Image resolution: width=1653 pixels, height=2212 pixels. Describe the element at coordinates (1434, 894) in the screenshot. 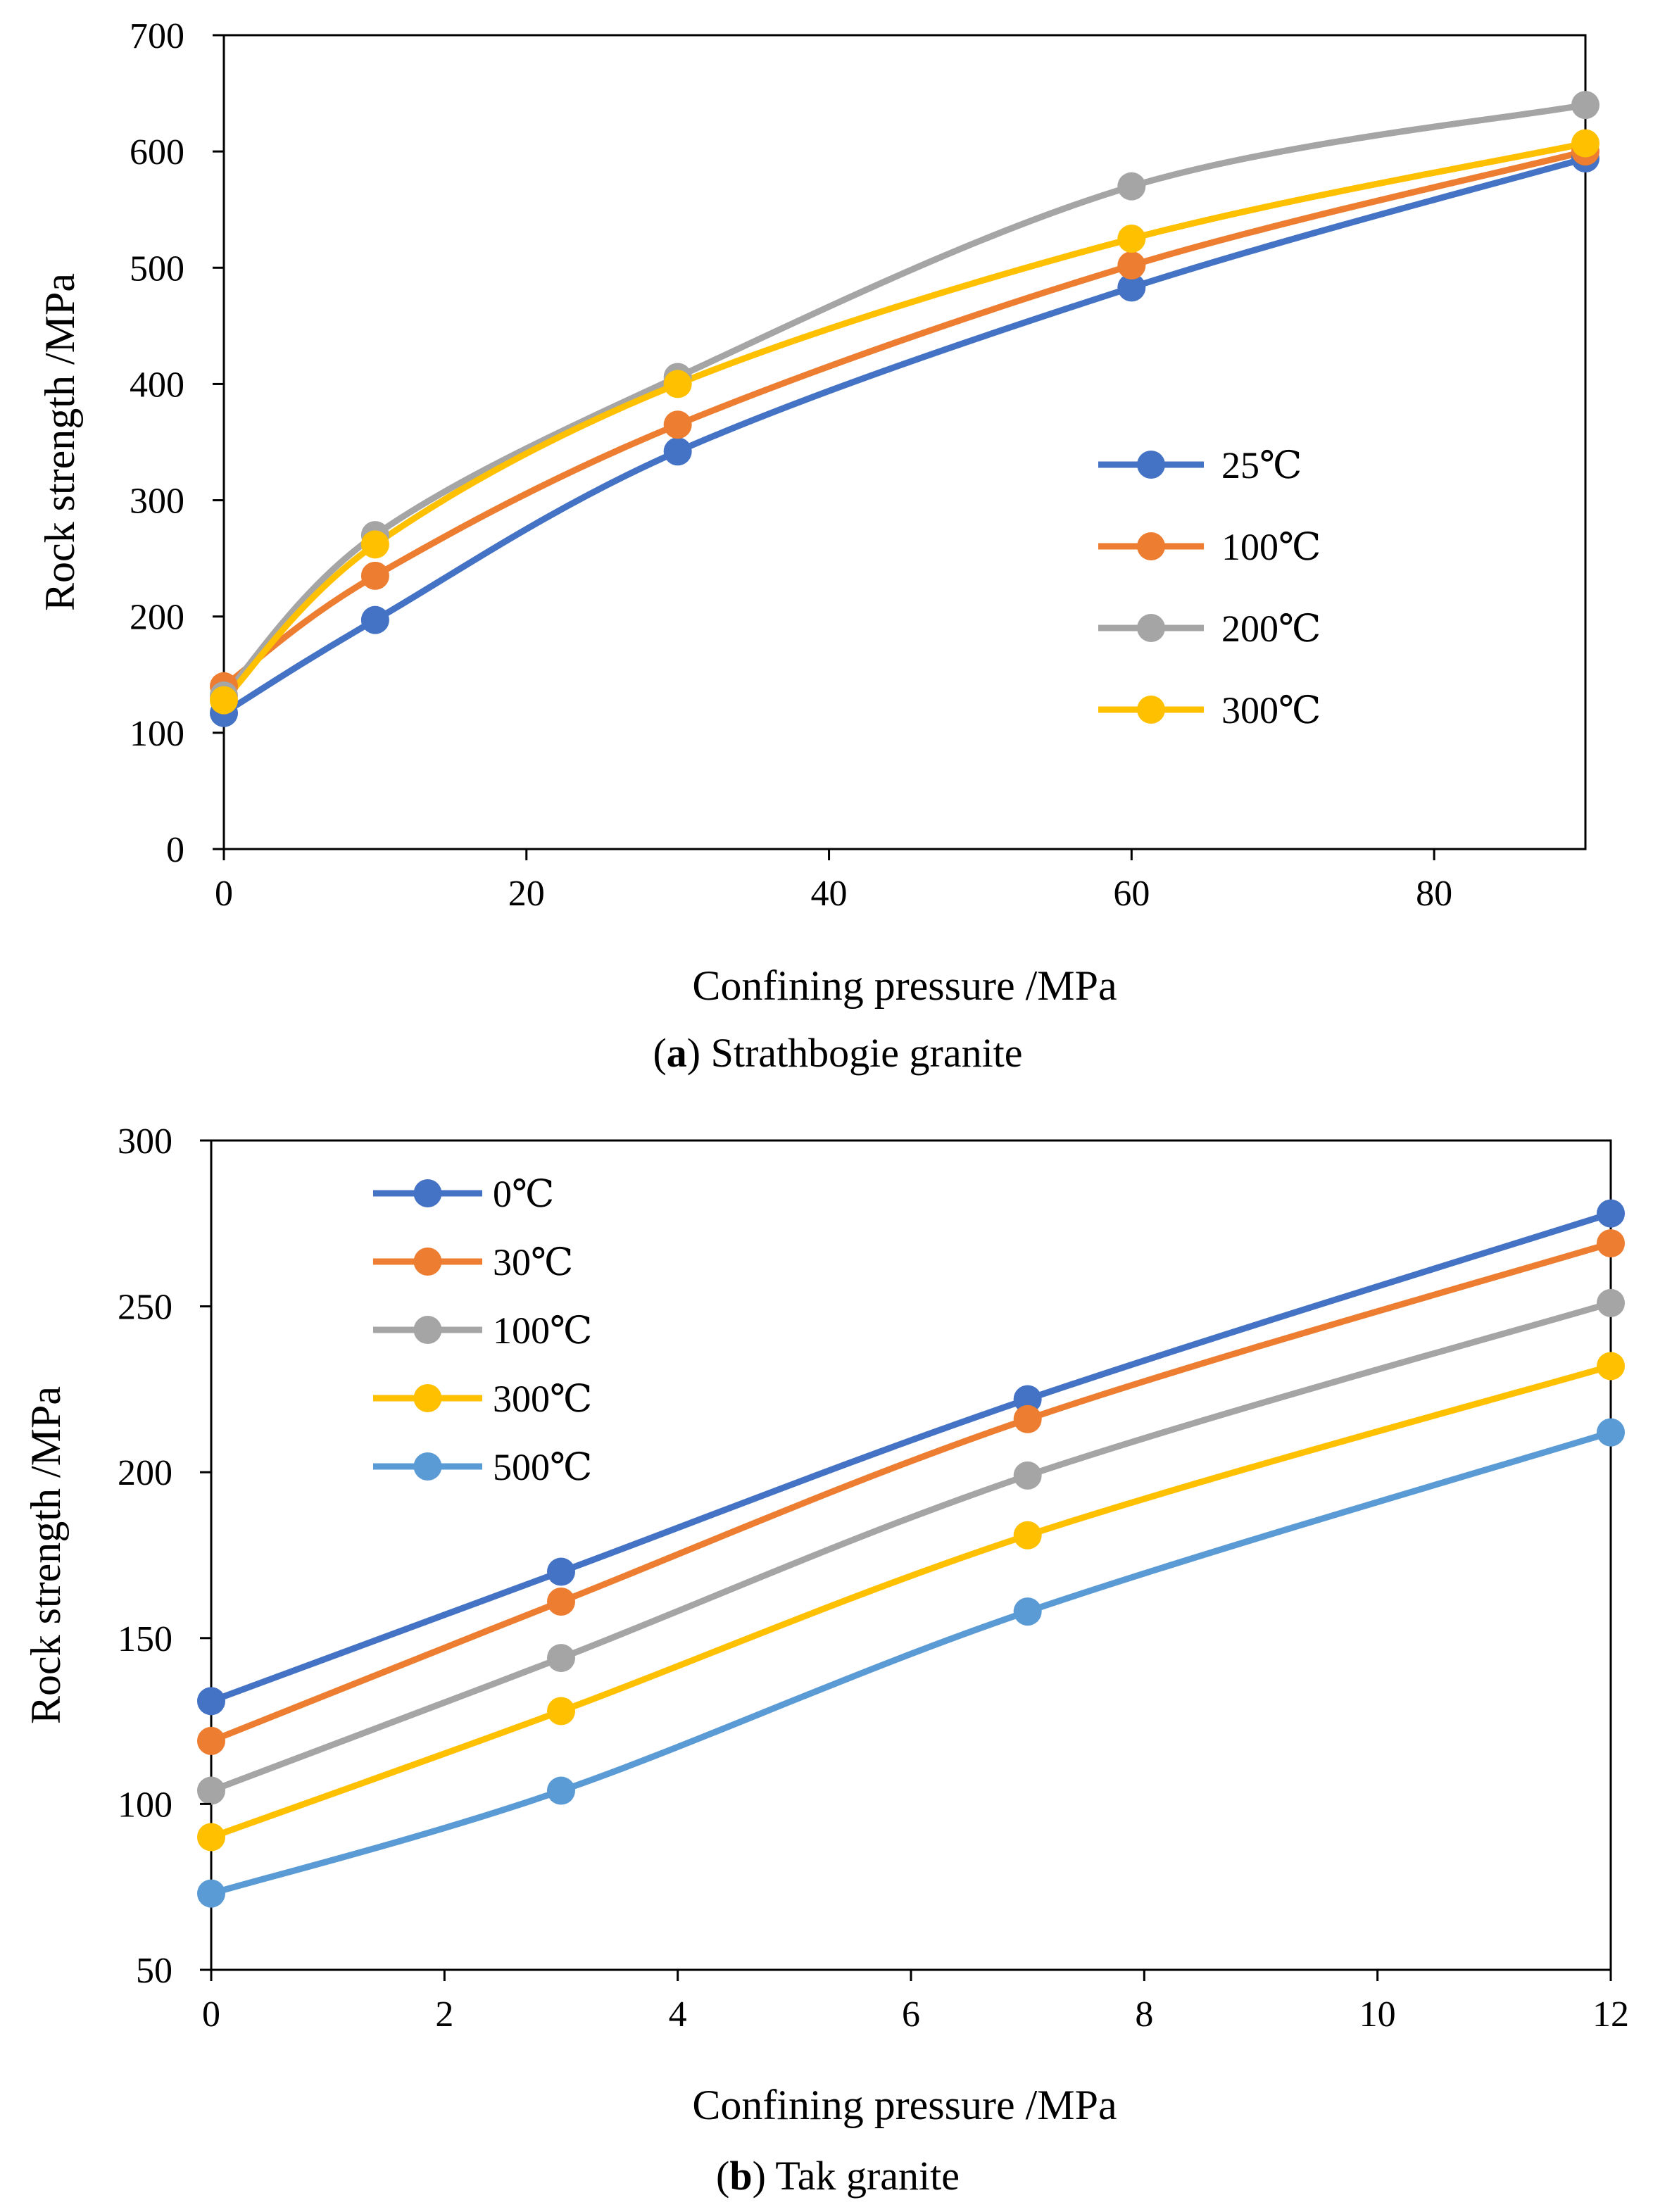

I see `x-tick-label: 80` at that location.